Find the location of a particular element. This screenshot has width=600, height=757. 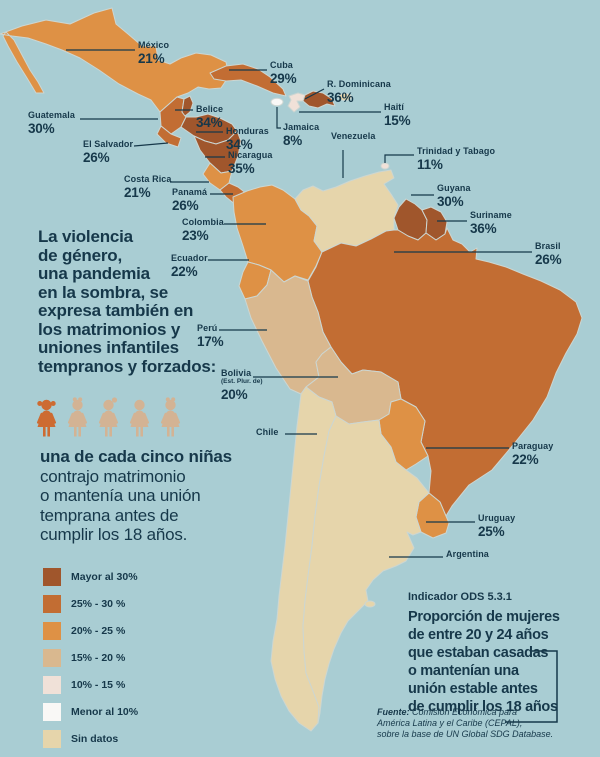

country-name: Suriname is located at coordinates (491, 215).